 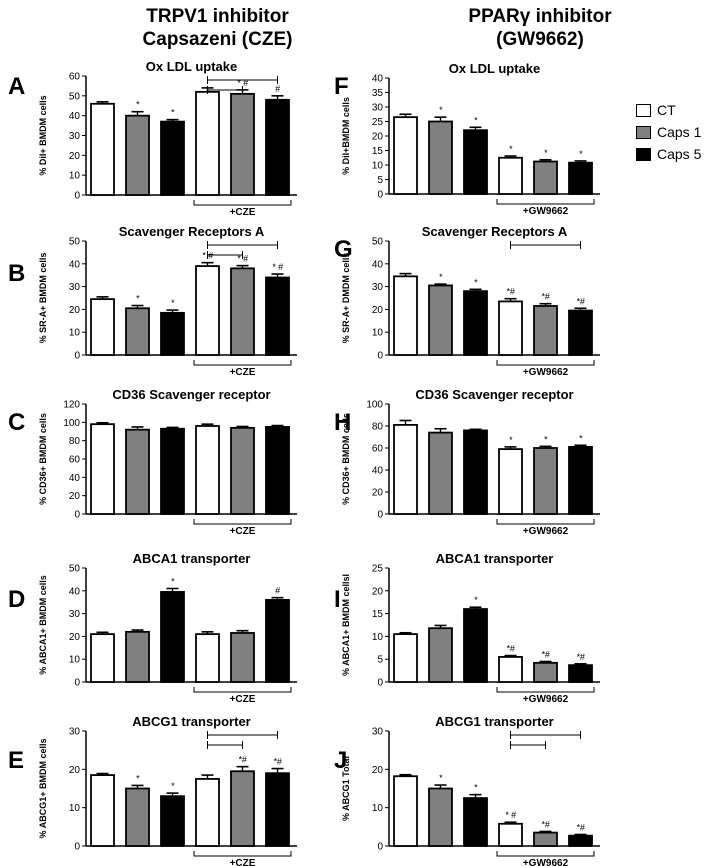 What do you see at coordinates (378, 93) in the screenshot?
I see `y-tick-label: 35` at bounding box center [378, 93].